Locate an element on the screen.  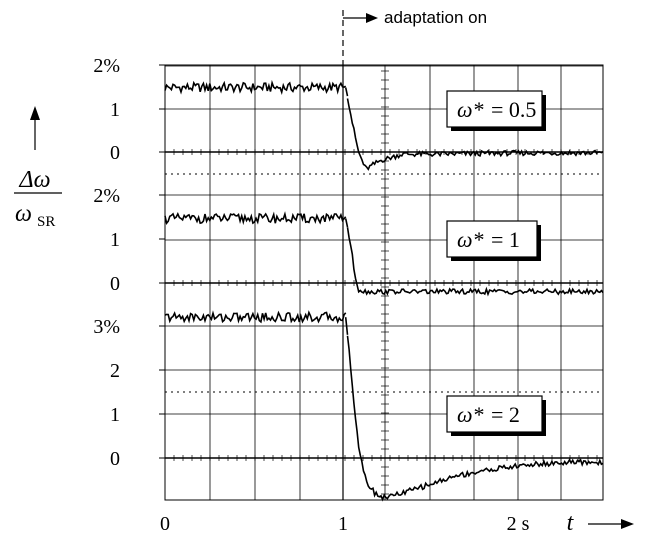
panel-label-value: = 1 is located at coordinates (505, 239).